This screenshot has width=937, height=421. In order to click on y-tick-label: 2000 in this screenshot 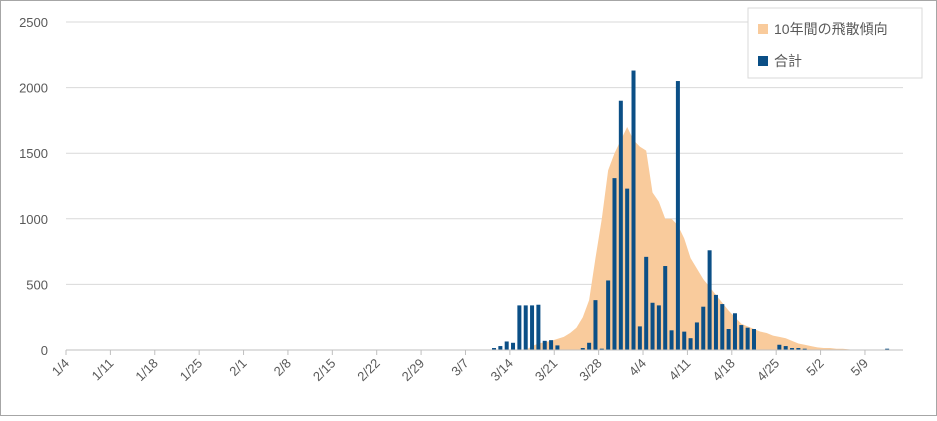, I will do `click(33, 88)`.